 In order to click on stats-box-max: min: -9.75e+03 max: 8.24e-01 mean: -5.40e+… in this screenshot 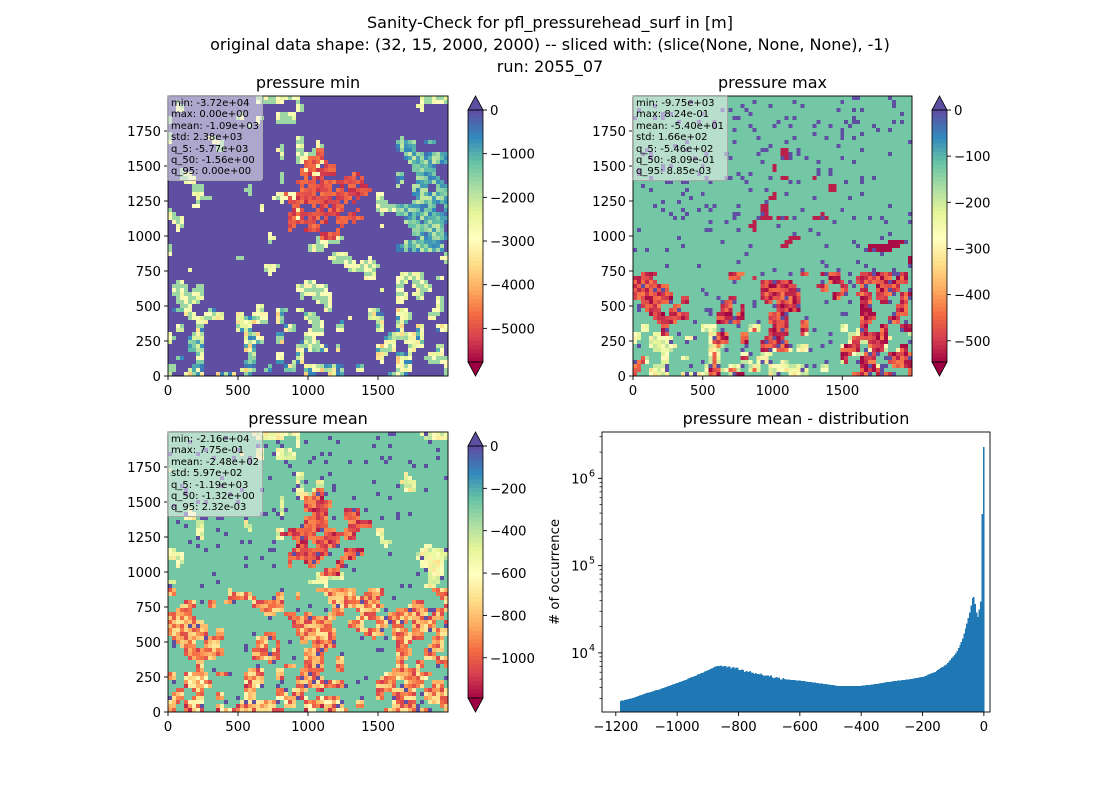, I will do `click(680, 138)`.